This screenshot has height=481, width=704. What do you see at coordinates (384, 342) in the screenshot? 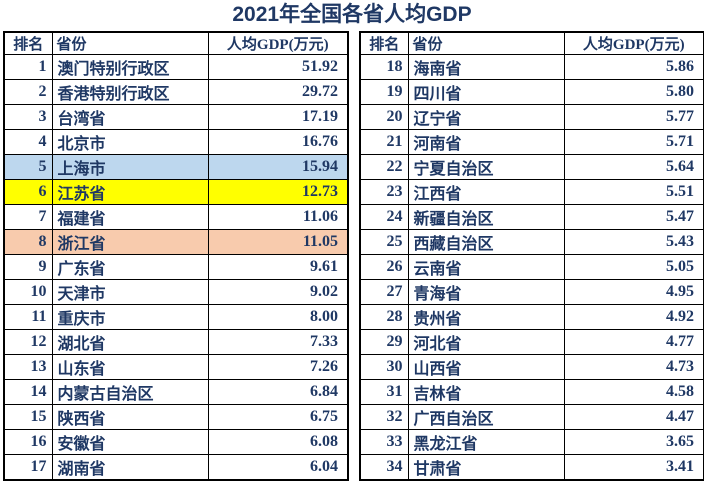
I see `rank-cell: 29` at bounding box center [384, 342].